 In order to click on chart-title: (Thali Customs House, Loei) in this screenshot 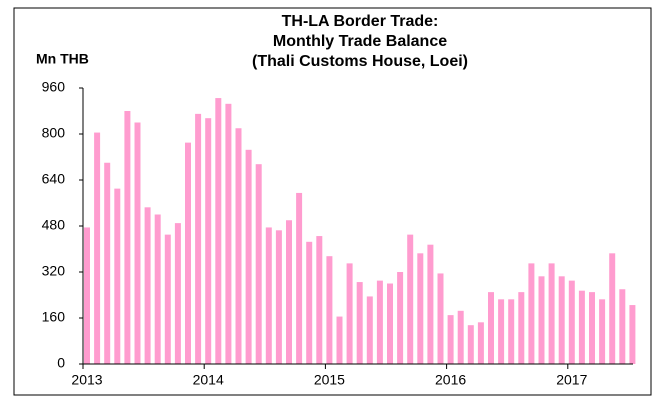, I will do `click(360, 61)`.